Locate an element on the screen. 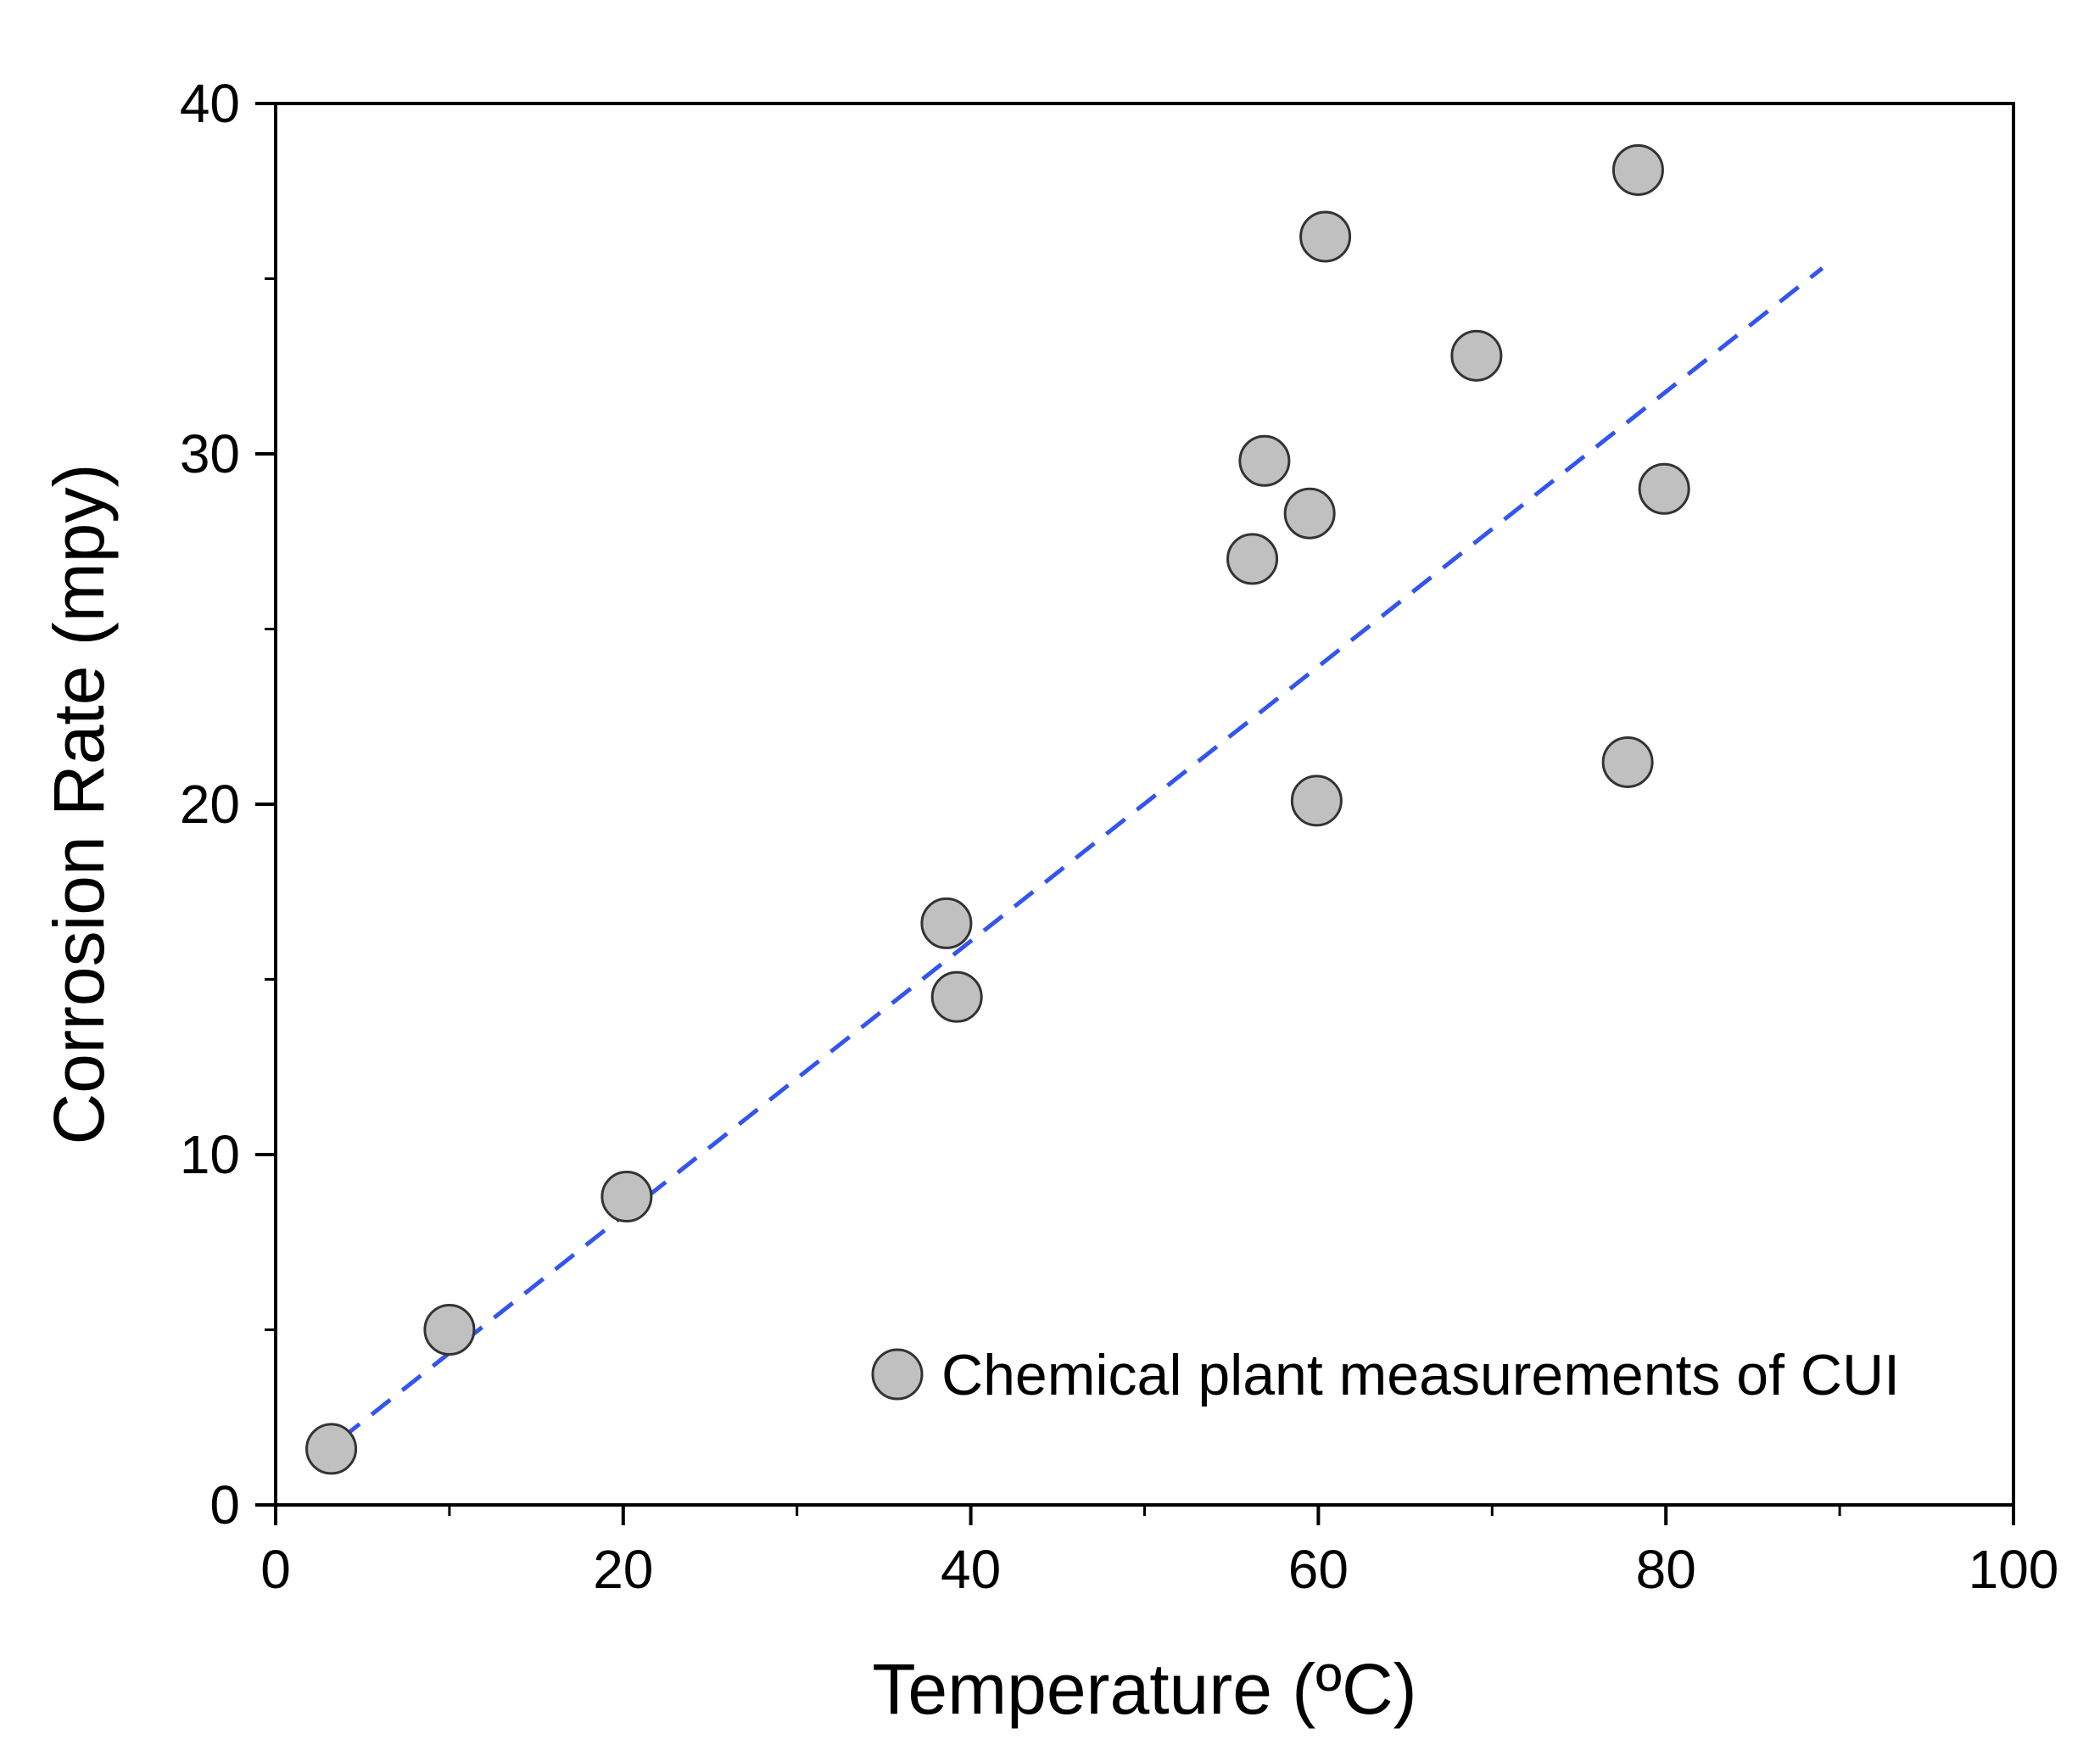  legend: Chemical plant measurements of CUI is located at coordinates (1385, 1375).